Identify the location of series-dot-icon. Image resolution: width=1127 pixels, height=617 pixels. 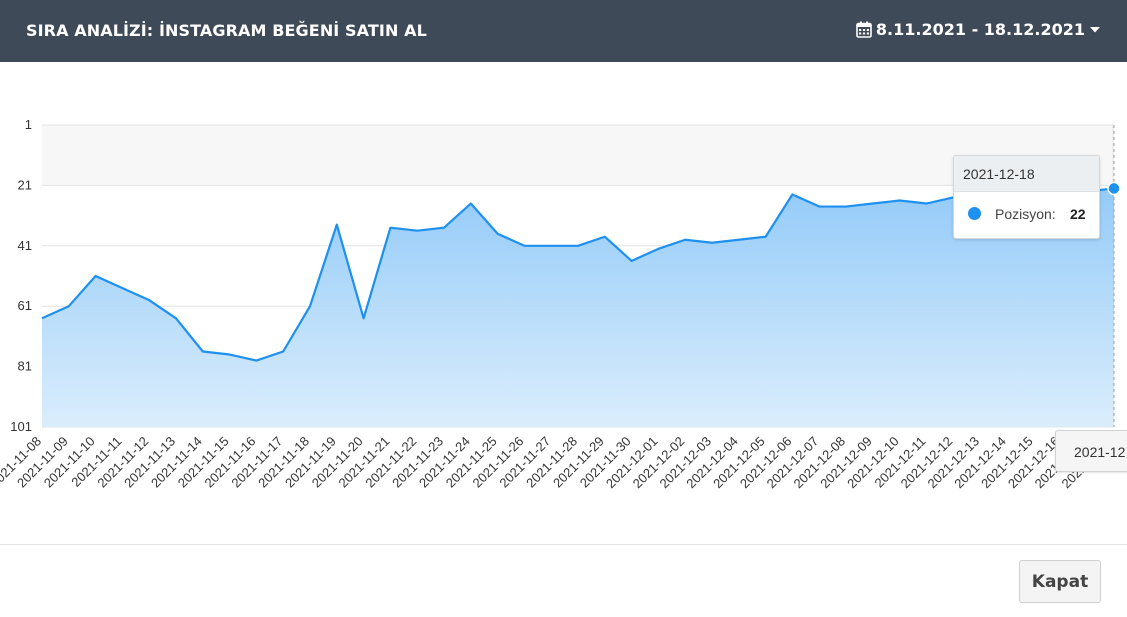
(974, 213).